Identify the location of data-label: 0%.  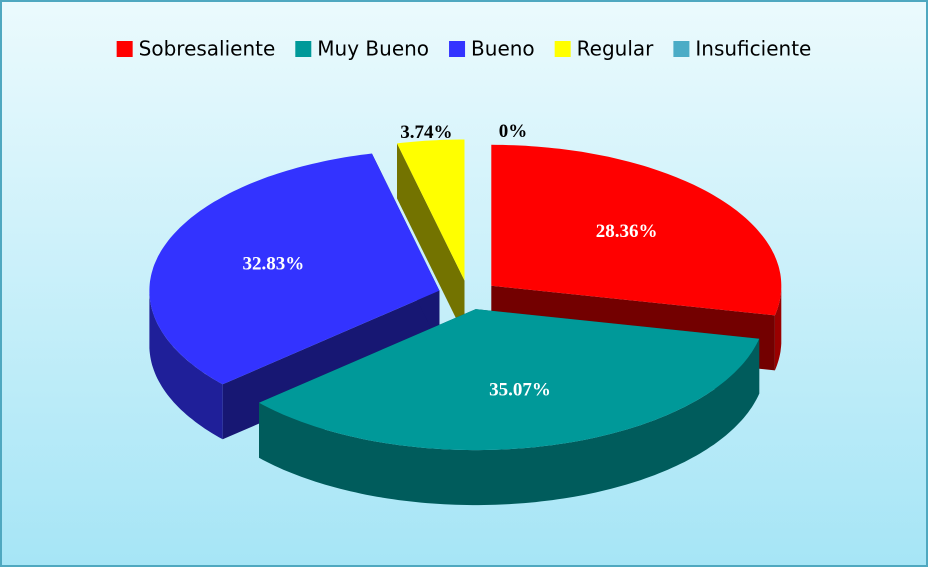
(513, 131).